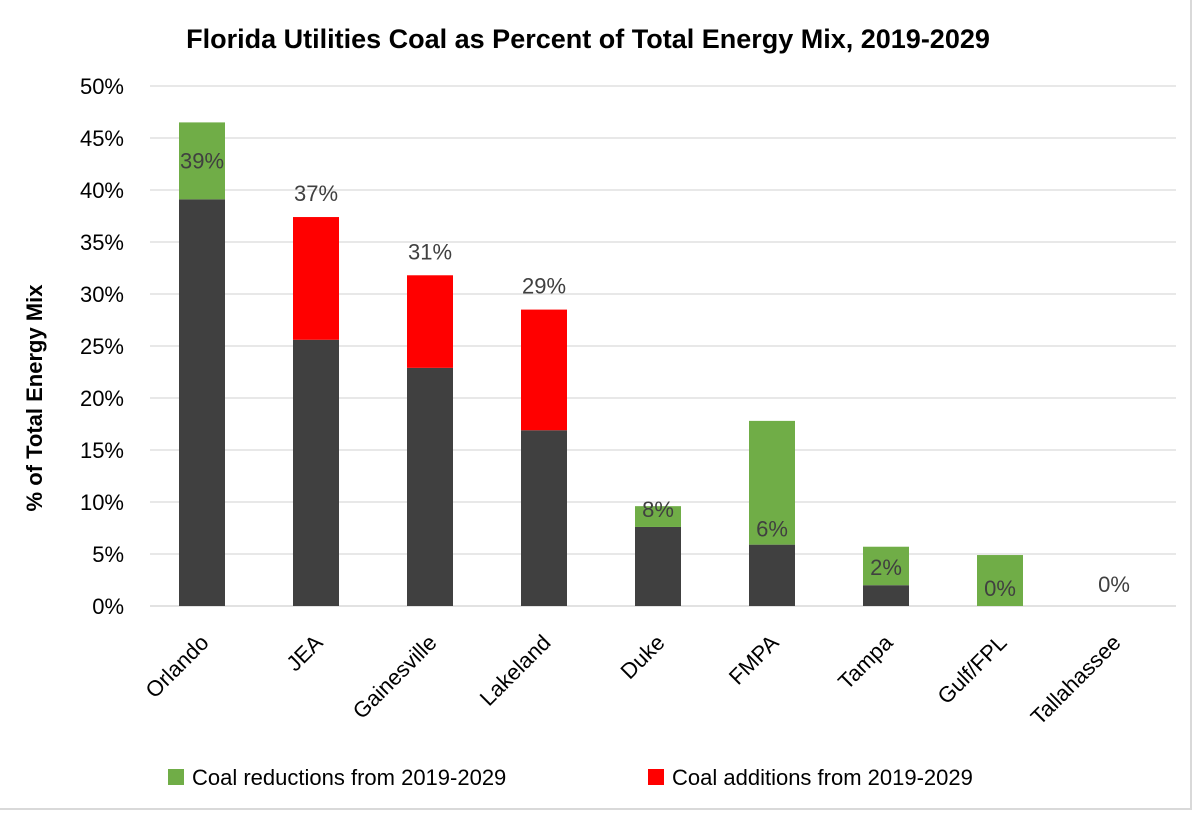 The height and width of the screenshot is (813, 1192). Describe the element at coordinates (430, 251) in the screenshot. I see `data-label: 31%` at that location.